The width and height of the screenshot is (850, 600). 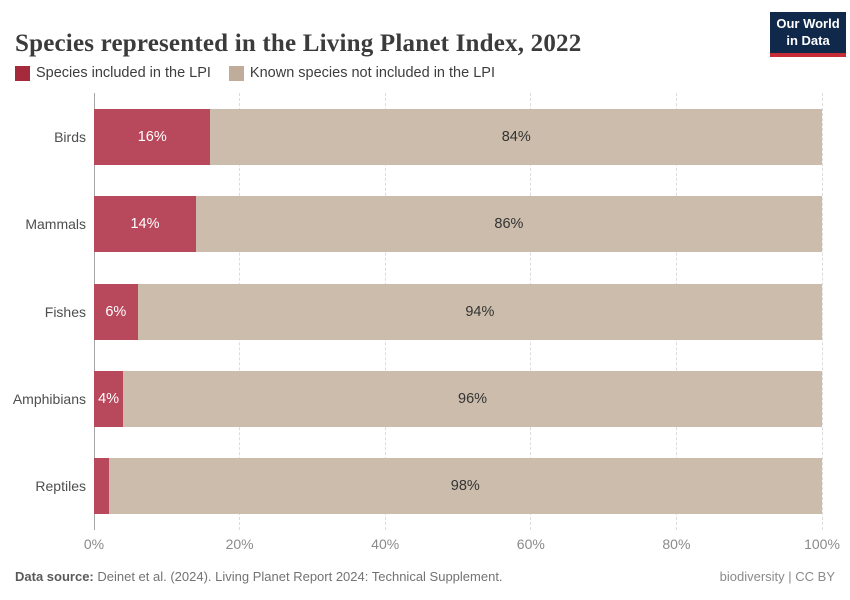 I want to click on bar-fishes-not-included: 94%, so click(x=479, y=311).